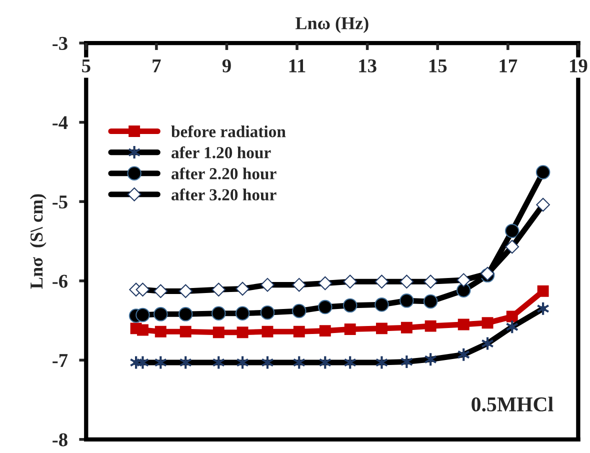 The image size is (590, 453). I want to click on x-tick-label: 19, so click(579, 65).